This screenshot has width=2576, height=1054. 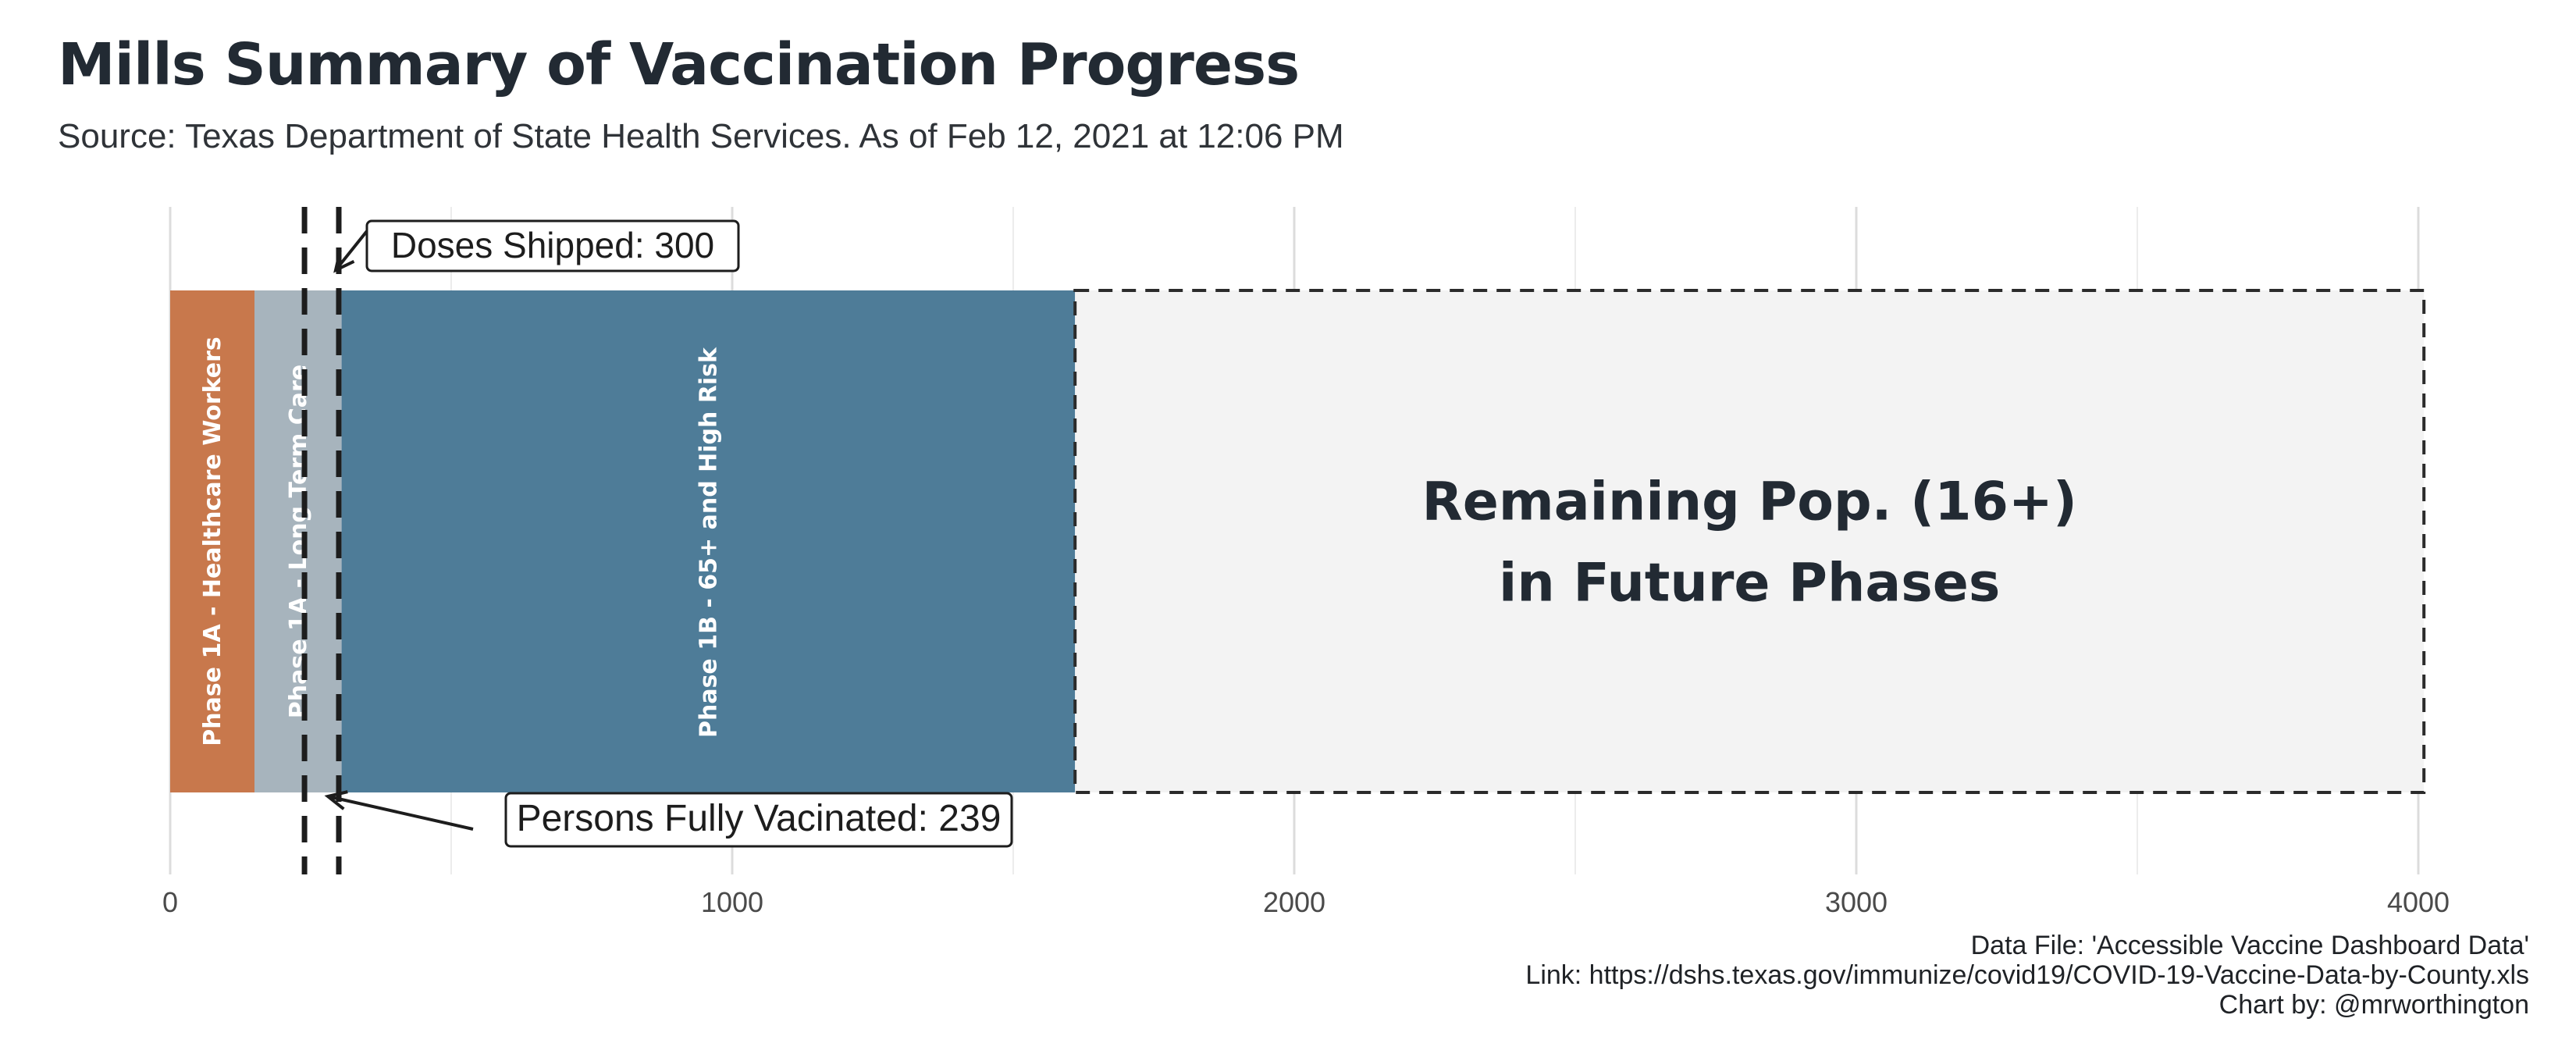 I want to click on bar-label-1: Phase 1A - Long Term Care, so click(x=298, y=541).